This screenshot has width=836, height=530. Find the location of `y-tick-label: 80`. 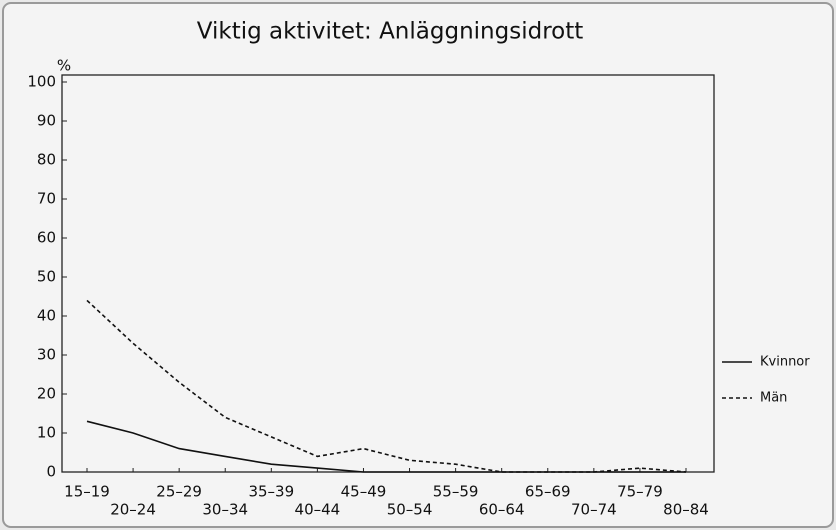

y-tick-label: 80 is located at coordinates (46, 160).